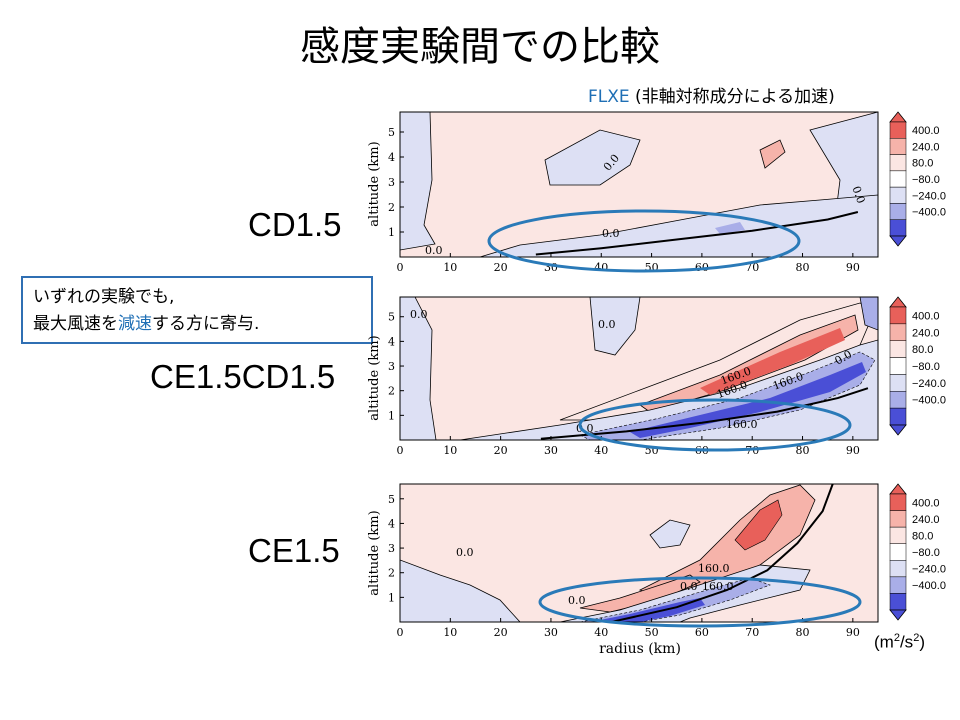 The image size is (960, 720). What do you see at coordinates (670, 534) in the screenshot?
I see `panel3-neg-region-small` at bounding box center [670, 534].